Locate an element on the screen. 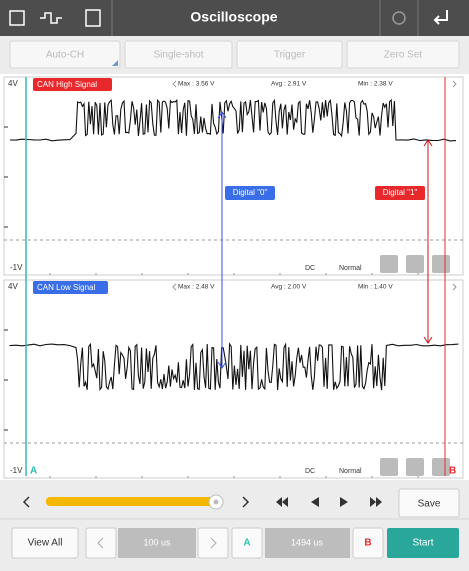 The height and width of the screenshot is (571, 469). dropdown-corner is located at coordinates (115, 63).